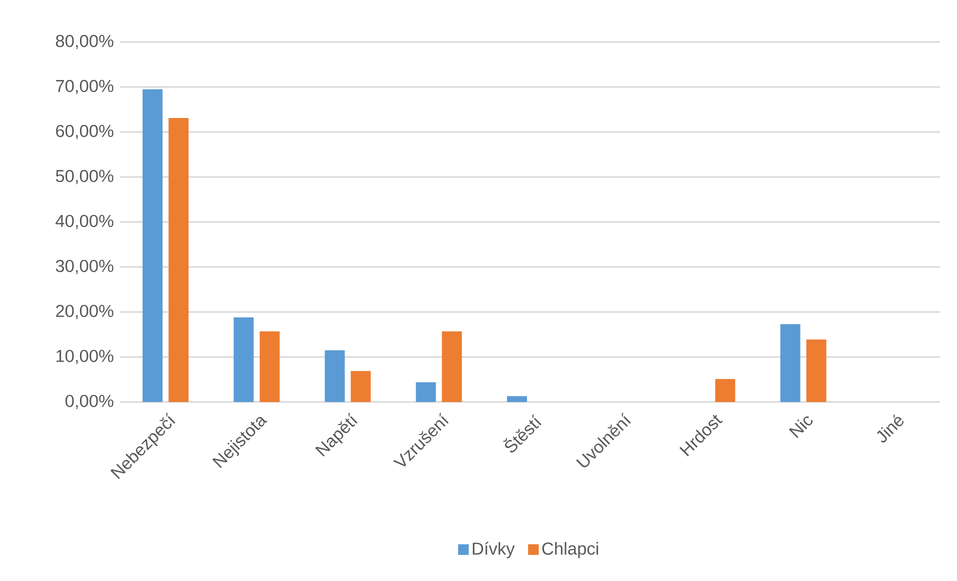 The height and width of the screenshot is (581, 957). What do you see at coordinates (85, 177) in the screenshot?
I see `y-tick-label: 50,00%` at bounding box center [85, 177].